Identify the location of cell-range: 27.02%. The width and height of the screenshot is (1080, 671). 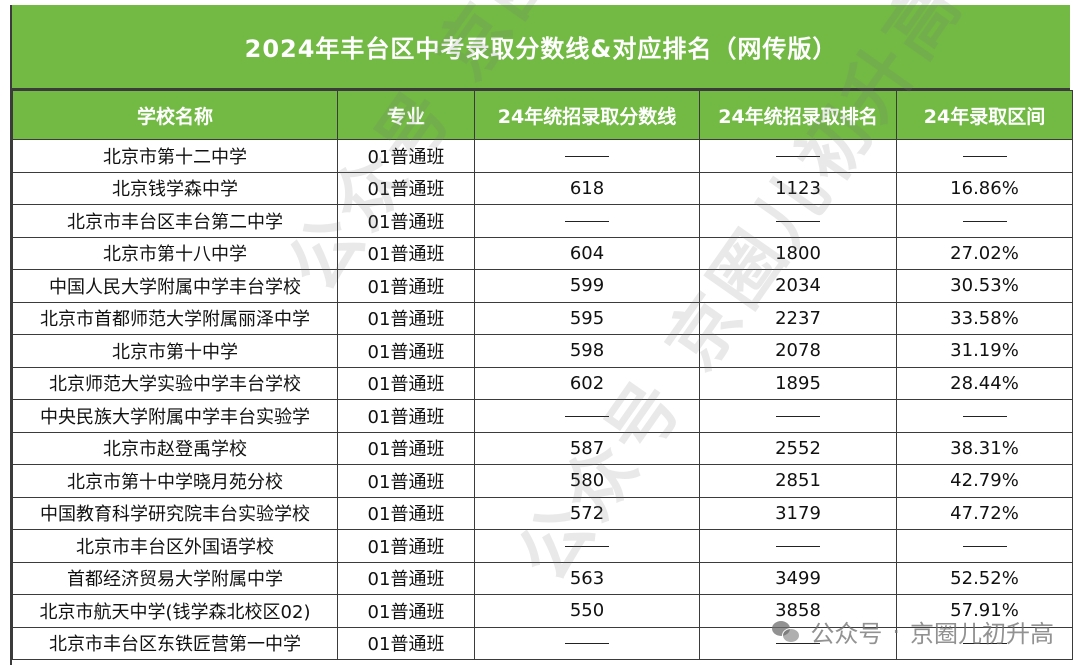
(984, 253).